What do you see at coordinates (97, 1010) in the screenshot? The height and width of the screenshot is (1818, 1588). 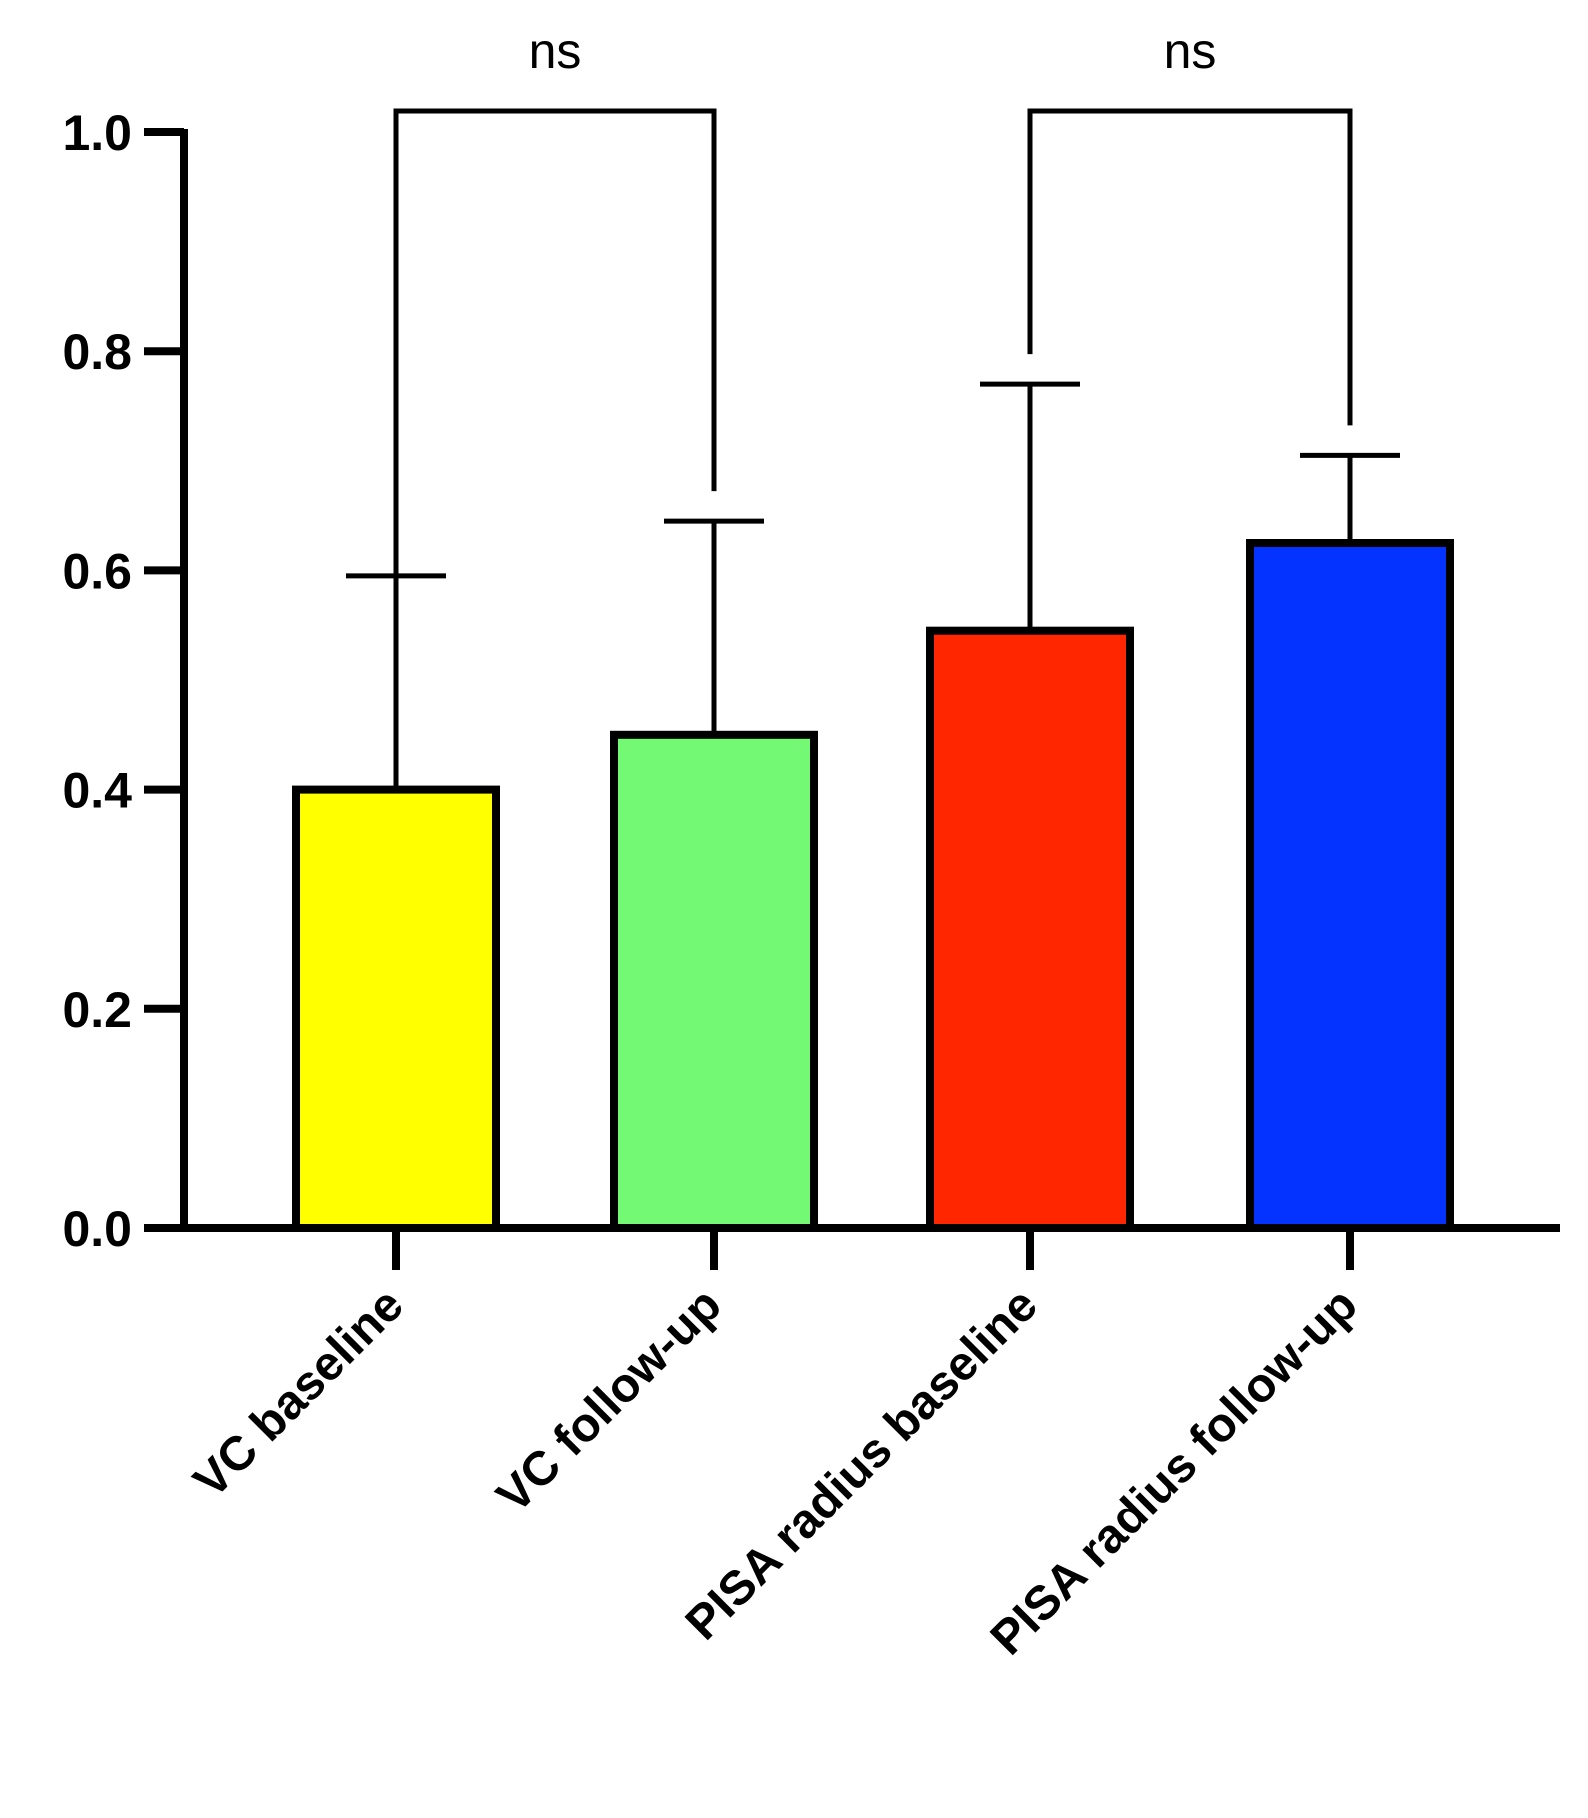 I see `y-tick-label-1: 0.2` at bounding box center [97, 1010].